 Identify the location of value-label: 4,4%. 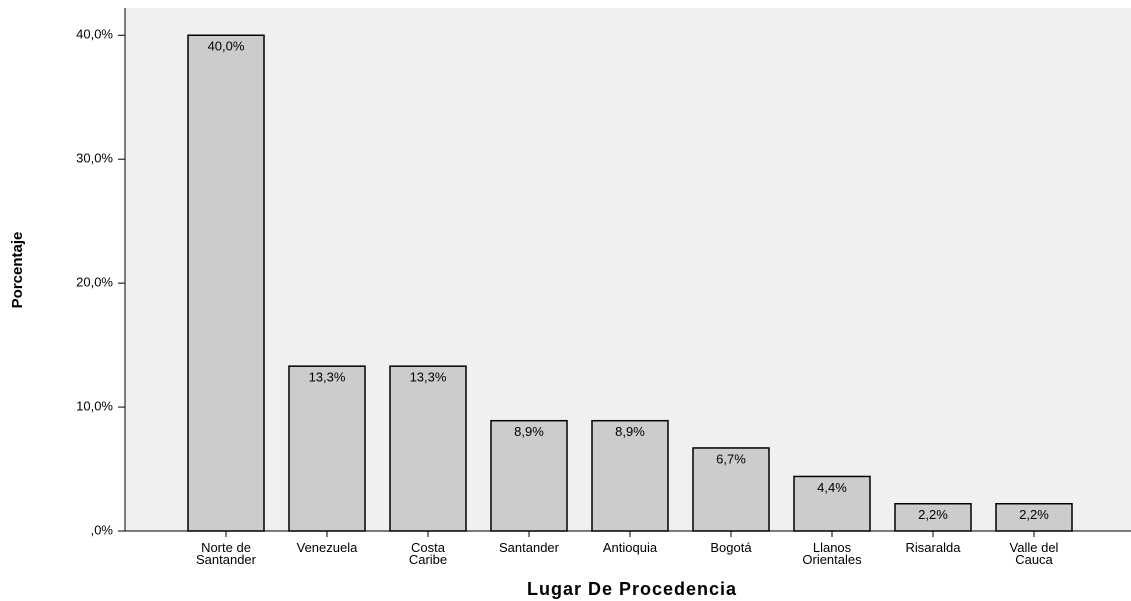
(832, 487).